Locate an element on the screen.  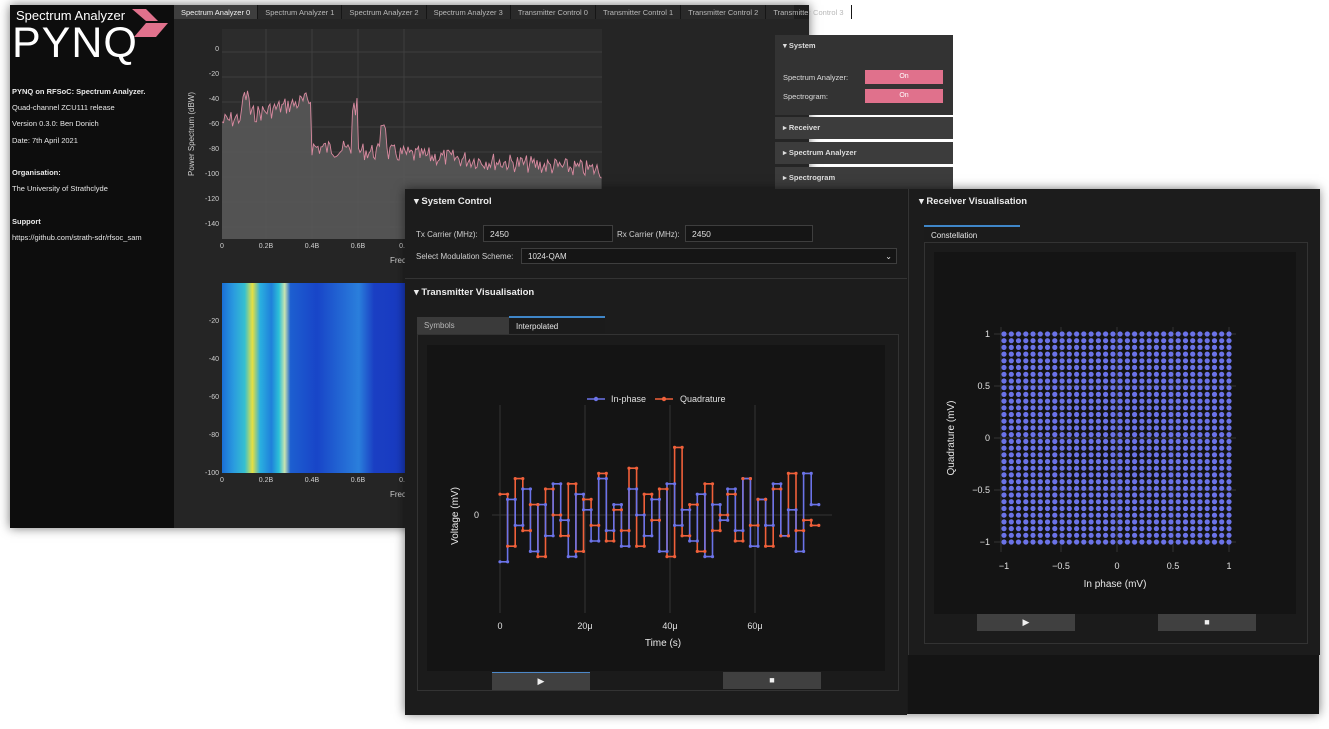
support-link: https://github.com/strath-sdr/rfsoc_sam is located at coordinates (77, 237).